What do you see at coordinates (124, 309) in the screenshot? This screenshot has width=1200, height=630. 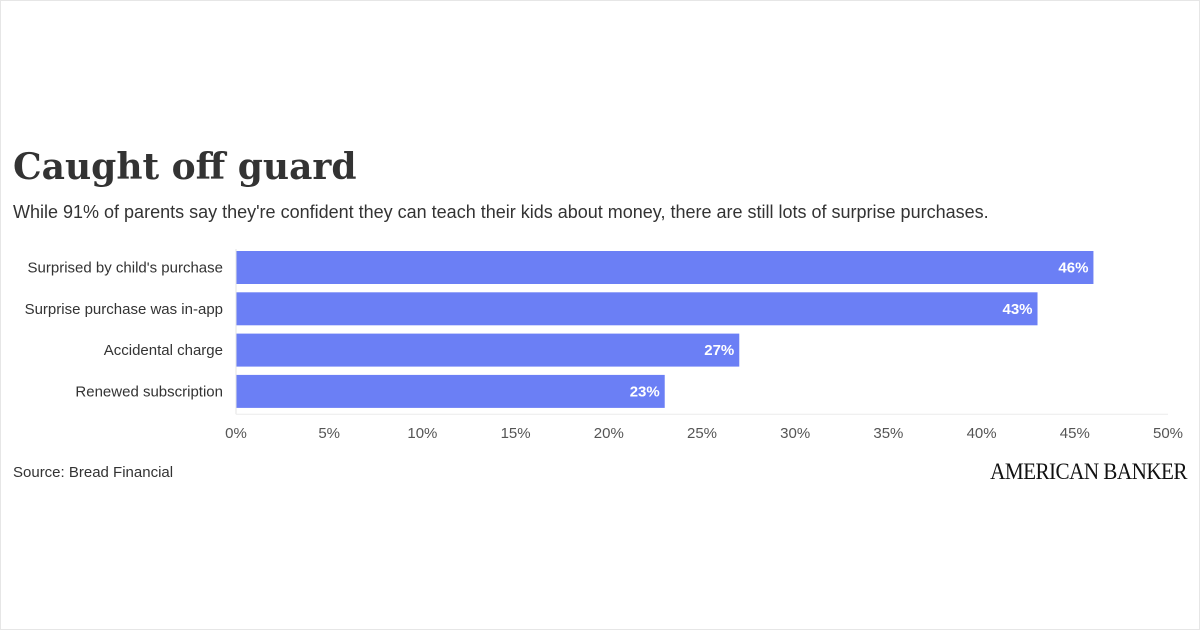 I see `category-label: Surprise purchase was in-app` at bounding box center [124, 309].